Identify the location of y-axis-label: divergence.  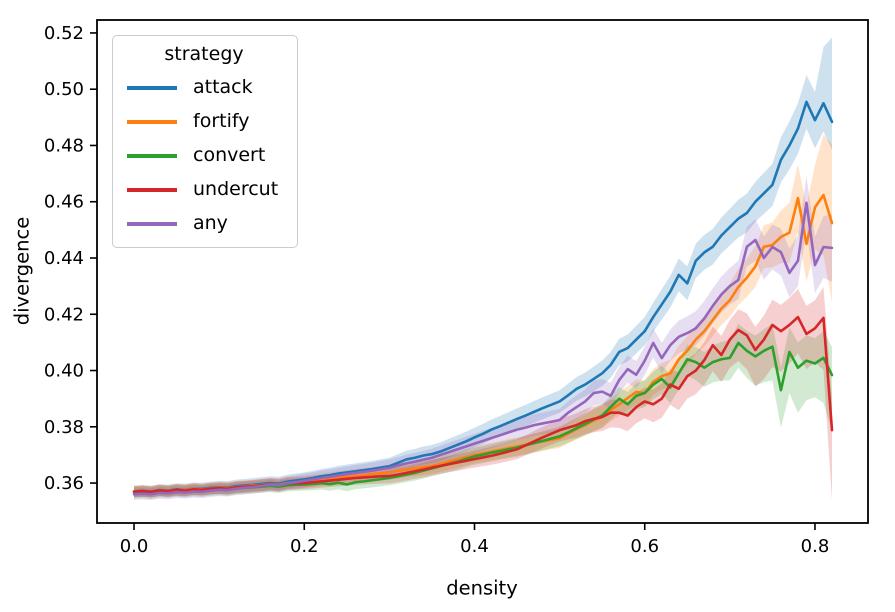
(22, 271).